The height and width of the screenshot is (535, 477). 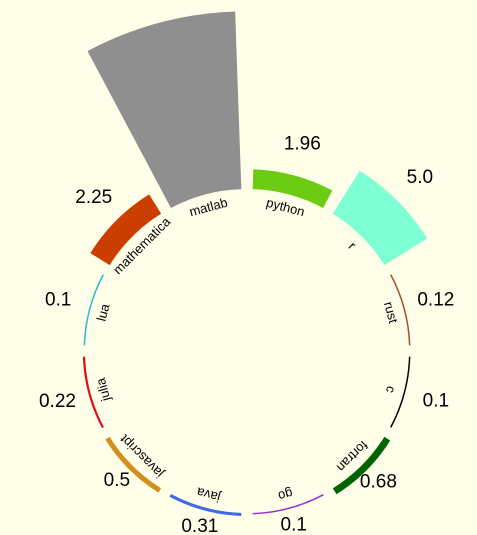 What do you see at coordinates (199, 525) in the screenshot?
I see `value-label: 0.31` at bounding box center [199, 525].